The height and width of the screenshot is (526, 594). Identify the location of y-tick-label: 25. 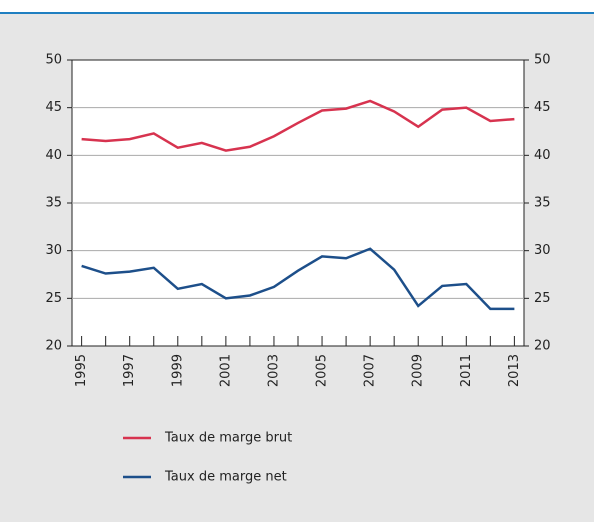
(53, 298).